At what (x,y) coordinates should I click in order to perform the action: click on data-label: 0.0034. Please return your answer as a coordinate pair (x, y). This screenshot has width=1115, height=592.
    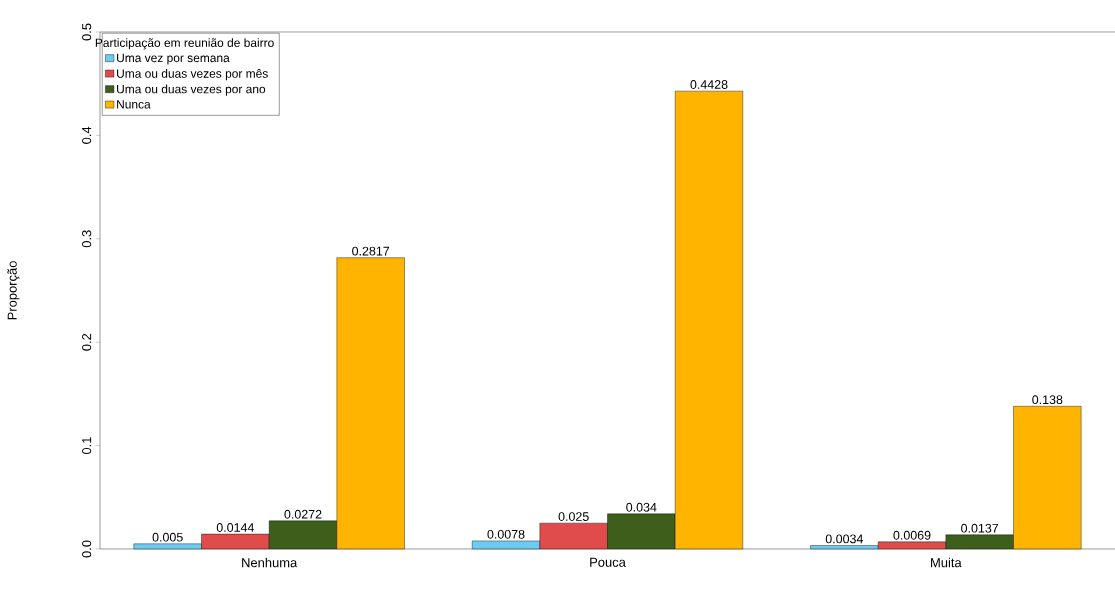
    Looking at the image, I should click on (844, 539).